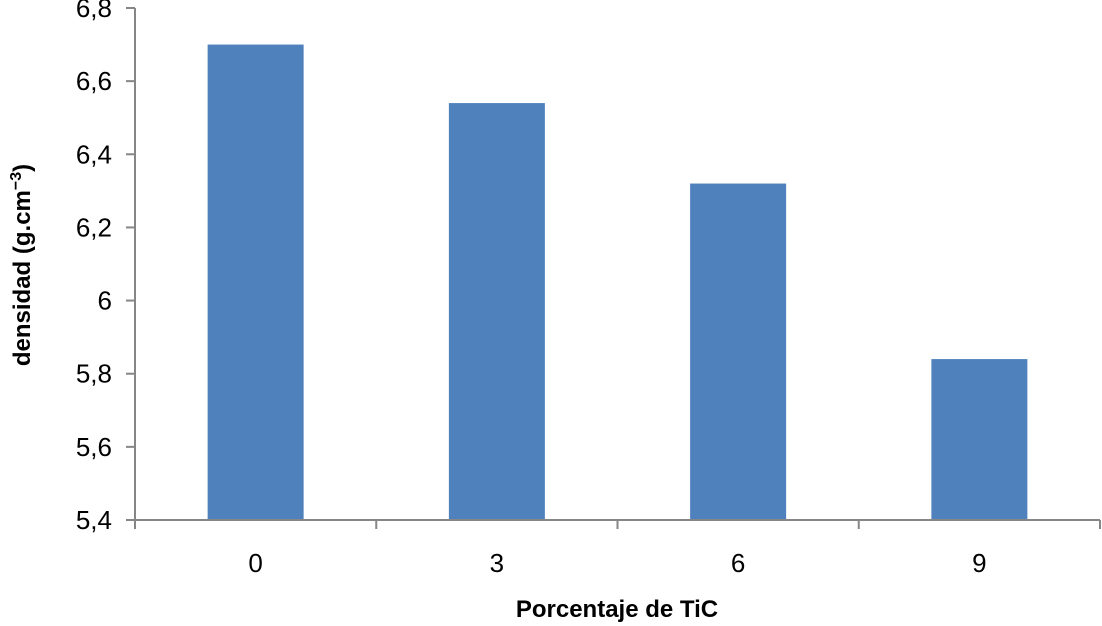 Image resolution: width=1102 pixels, height=626 pixels. Describe the element at coordinates (94, 81) in the screenshot. I see `y-tick-label: 6,6` at that location.